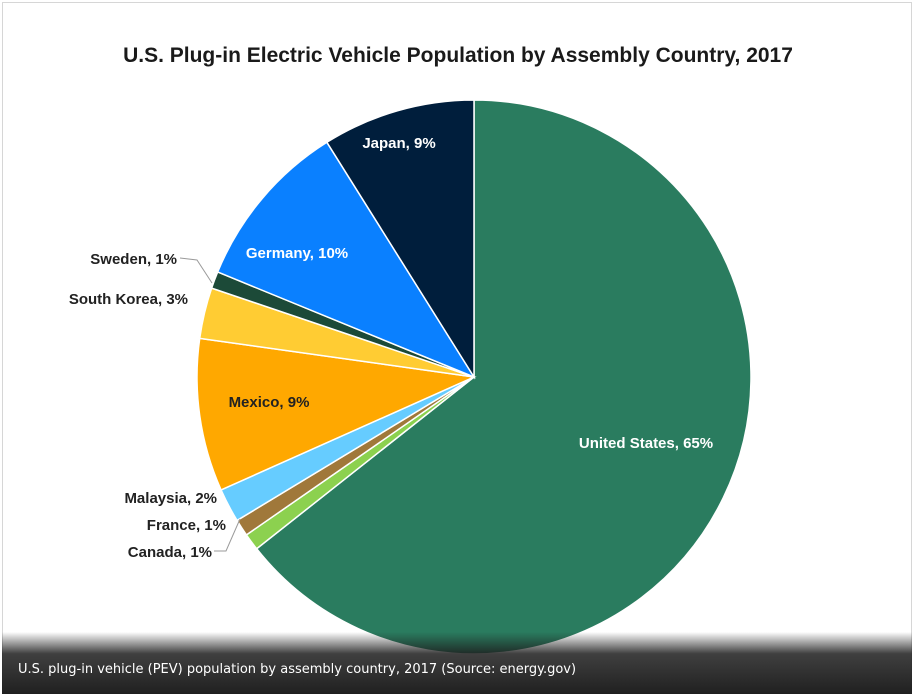 This screenshot has width=916, height=698. I want to click on pie-slice-germany, so click(346, 260).